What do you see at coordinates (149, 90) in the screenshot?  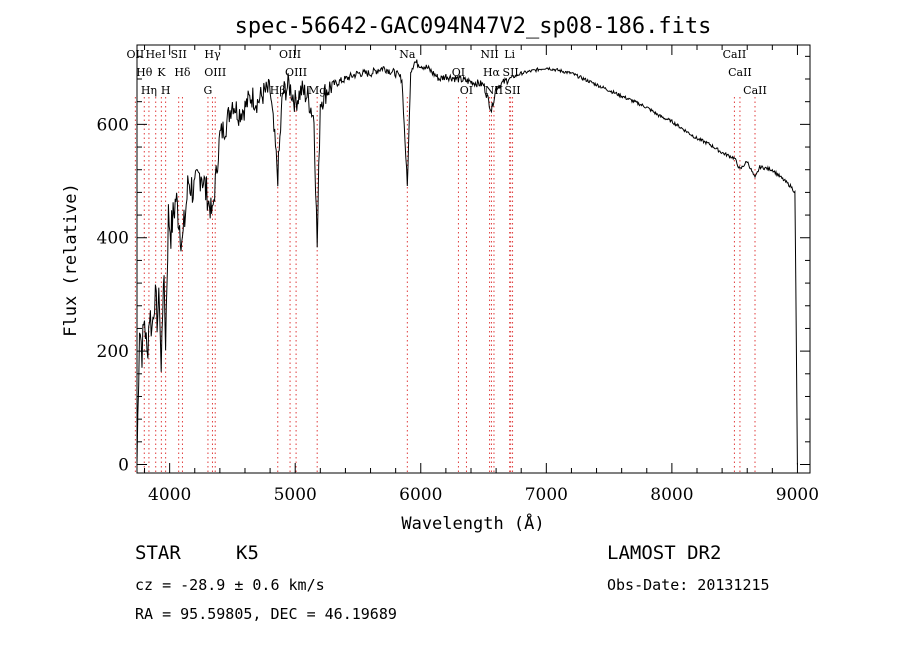 I see `spectral-line-label: Hη` at bounding box center [149, 90].